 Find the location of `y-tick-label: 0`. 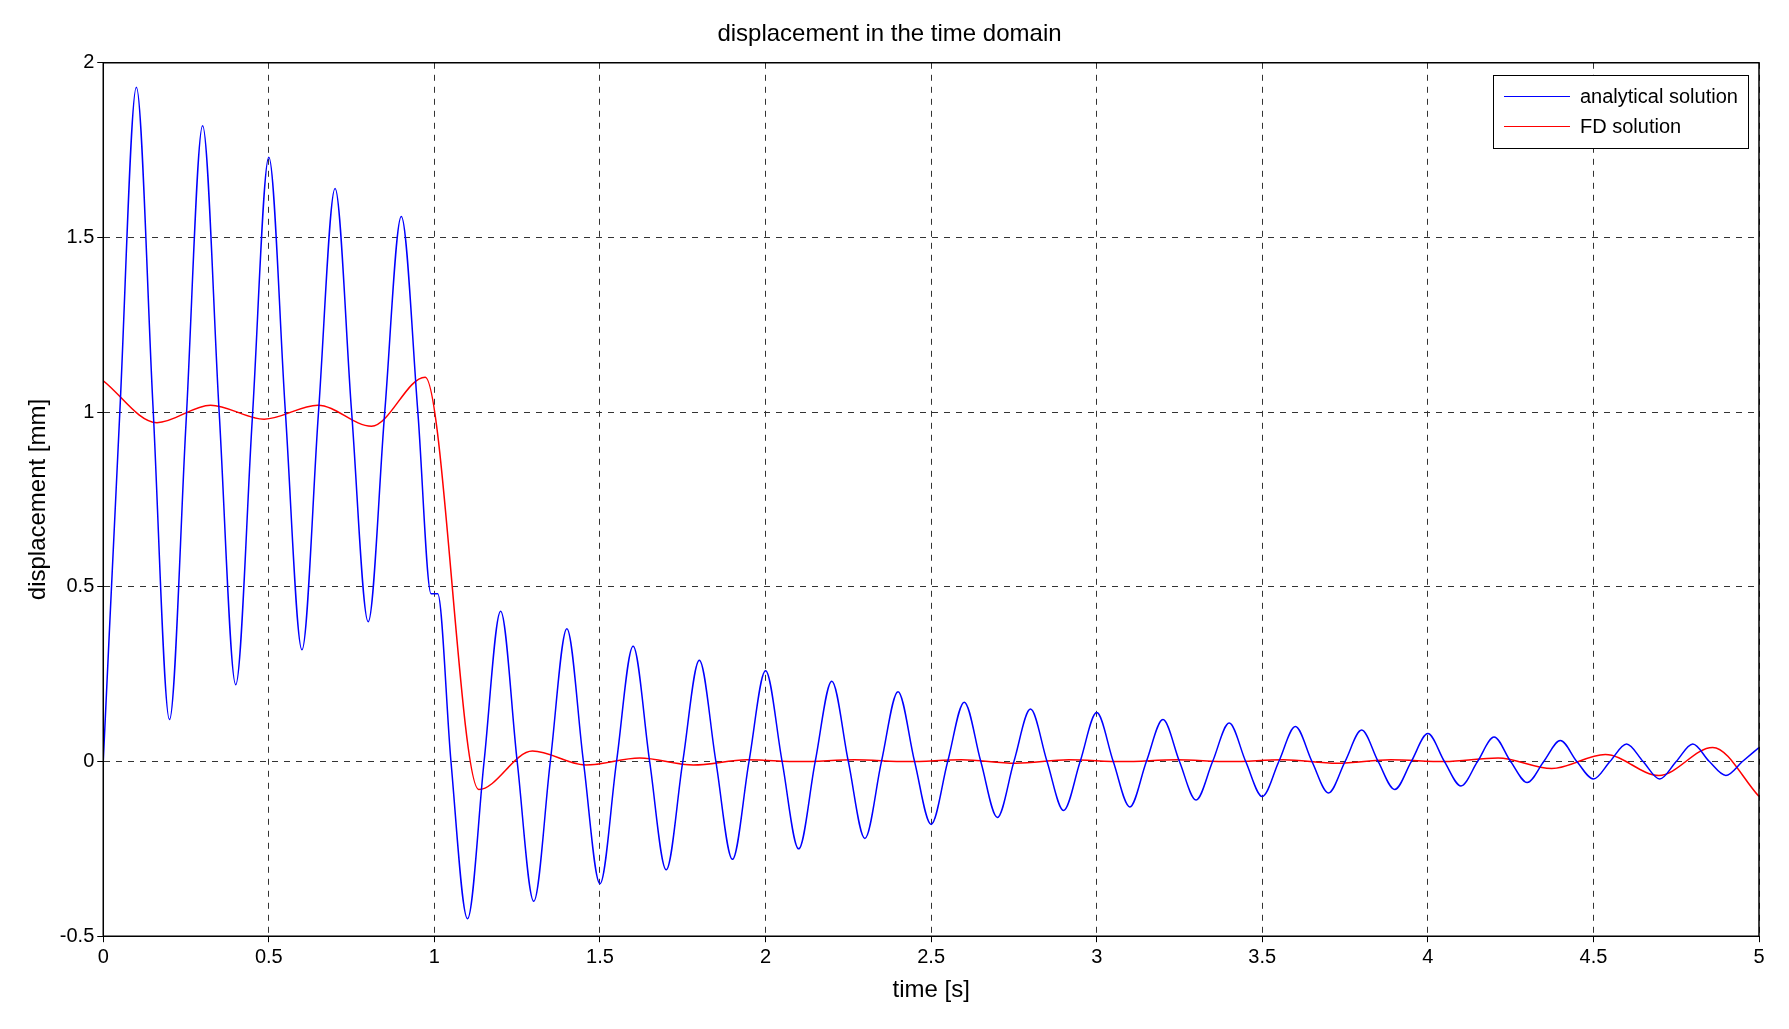

y-tick-label: 0 is located at coordinates (89, 760).